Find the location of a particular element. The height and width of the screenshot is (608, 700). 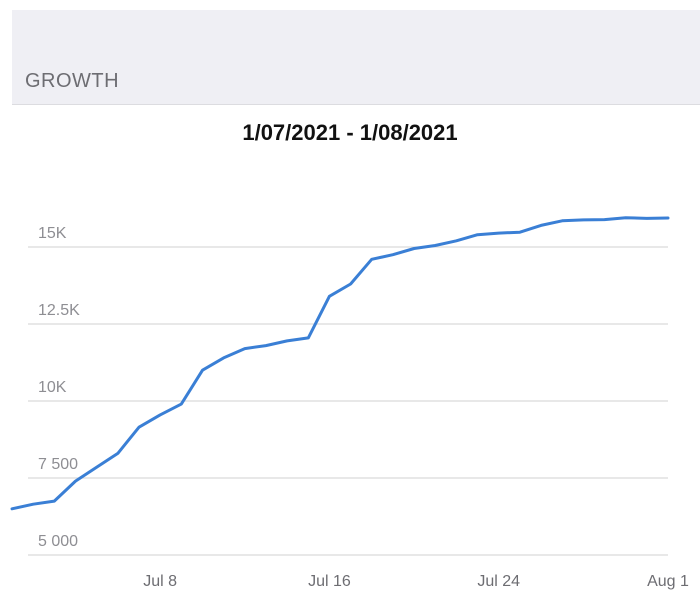

y-tick-label: 7 500 is located at coordinates (58, 464).